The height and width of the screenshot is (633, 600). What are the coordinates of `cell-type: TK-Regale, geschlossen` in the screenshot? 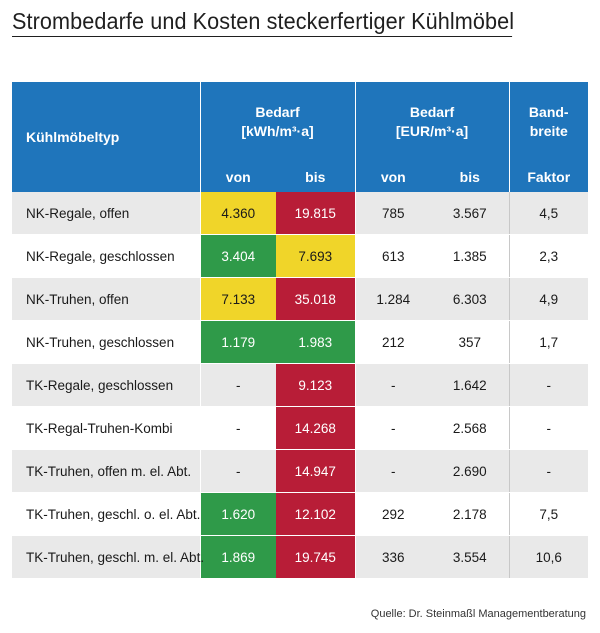 It's located at (106, 385).